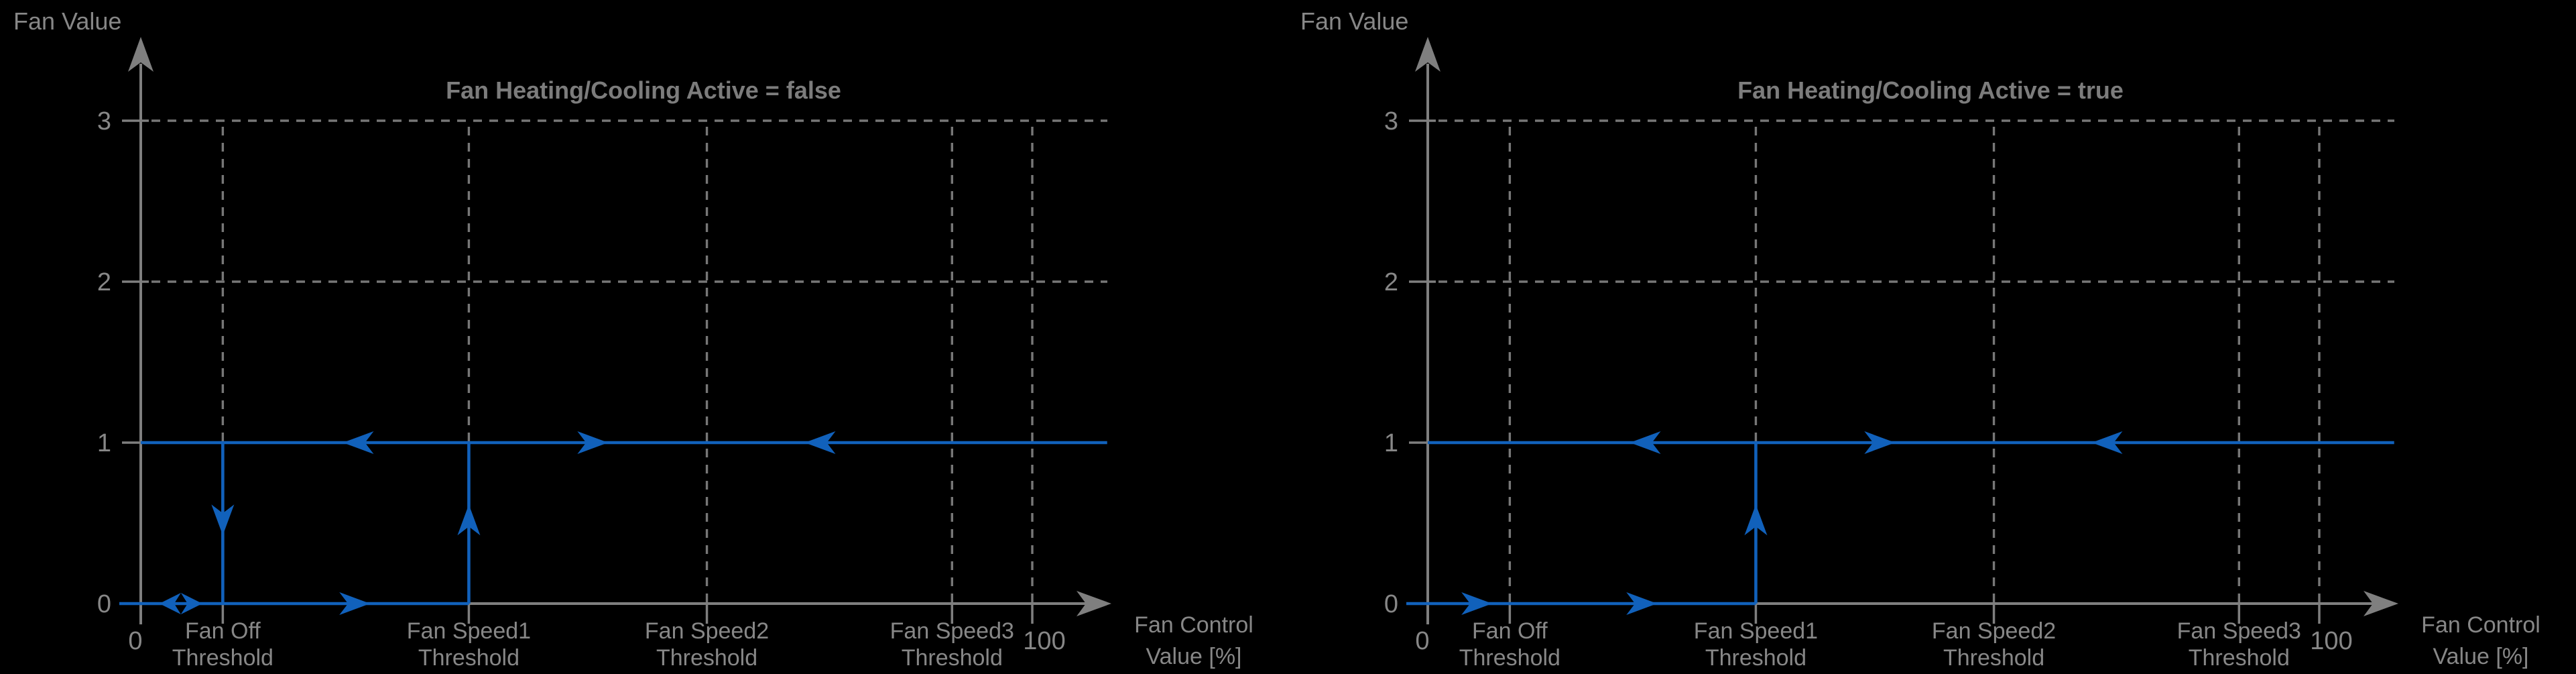 This screenshot has height=674, width=2576. What do you see at coordinates (1930, 90) in the screenshot?
I see `chart-title: Fan Heating/Cooling Active = true` at bounding box center [1930, 90].